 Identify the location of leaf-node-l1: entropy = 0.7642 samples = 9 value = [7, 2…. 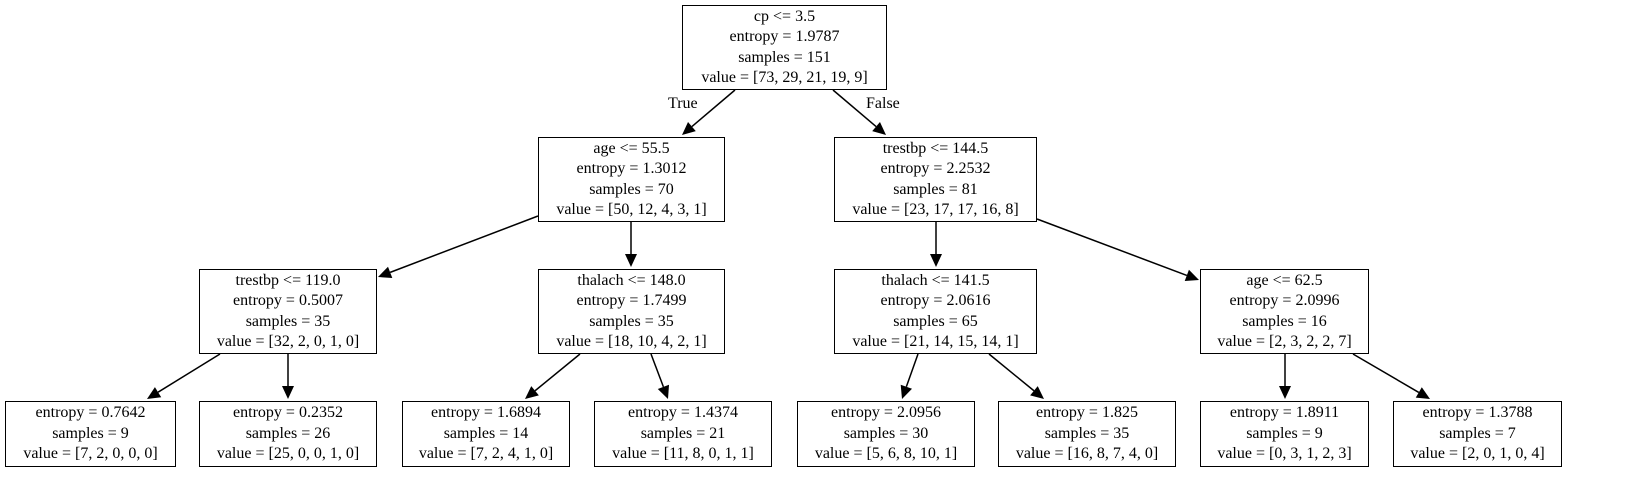
(90, 434).